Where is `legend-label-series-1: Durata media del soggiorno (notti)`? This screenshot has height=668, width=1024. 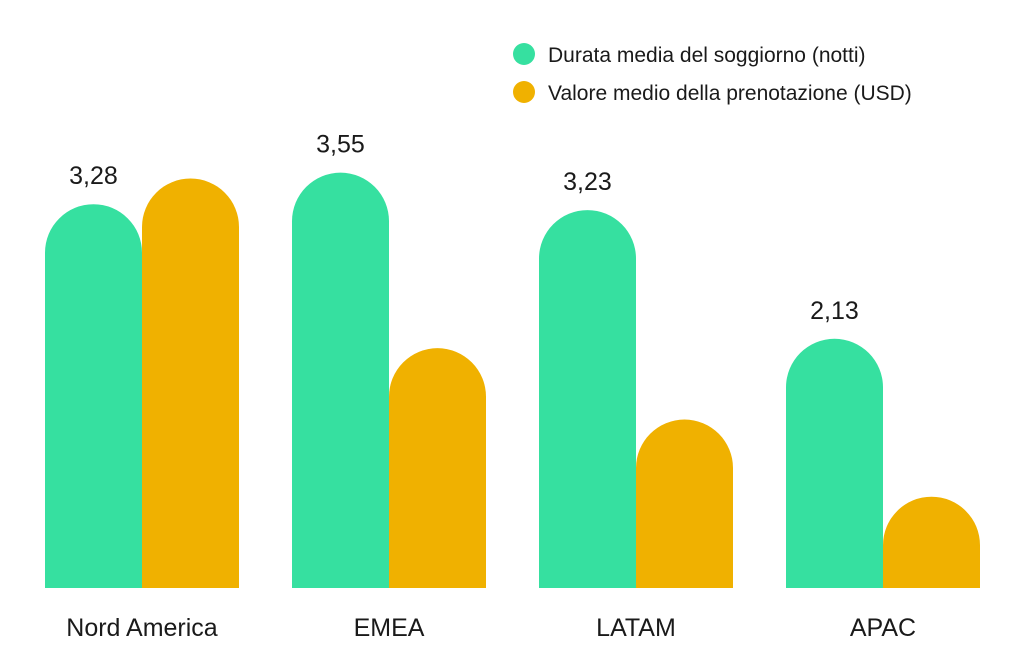 legend-label-series-1: Durata media del soggiorno (notti) is located at coordinates (707, 55).